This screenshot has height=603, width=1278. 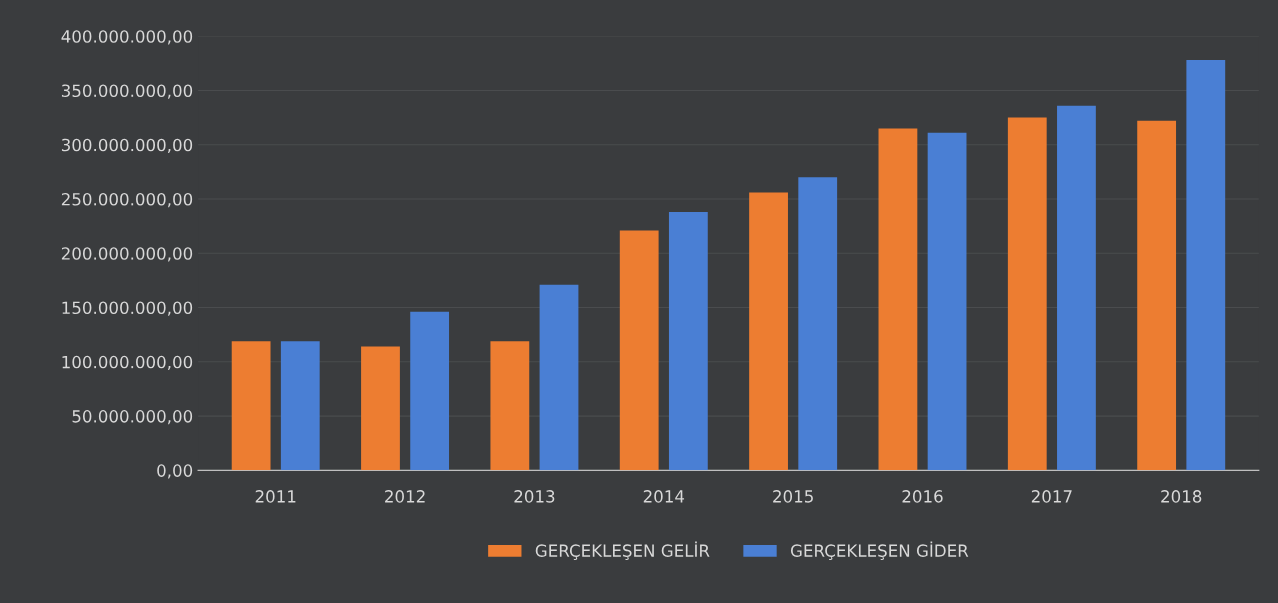 I want to click on y-tick-label: 50.000.000,00, so click(x=132, y=417).